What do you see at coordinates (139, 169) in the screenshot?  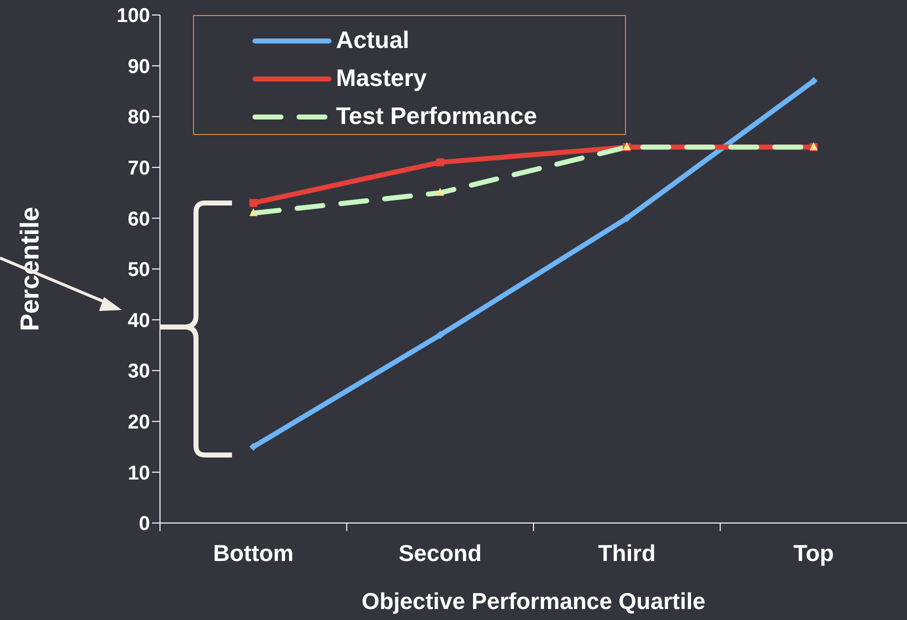 I see `y-tick-label: 70` at bounding box center [139, 169].